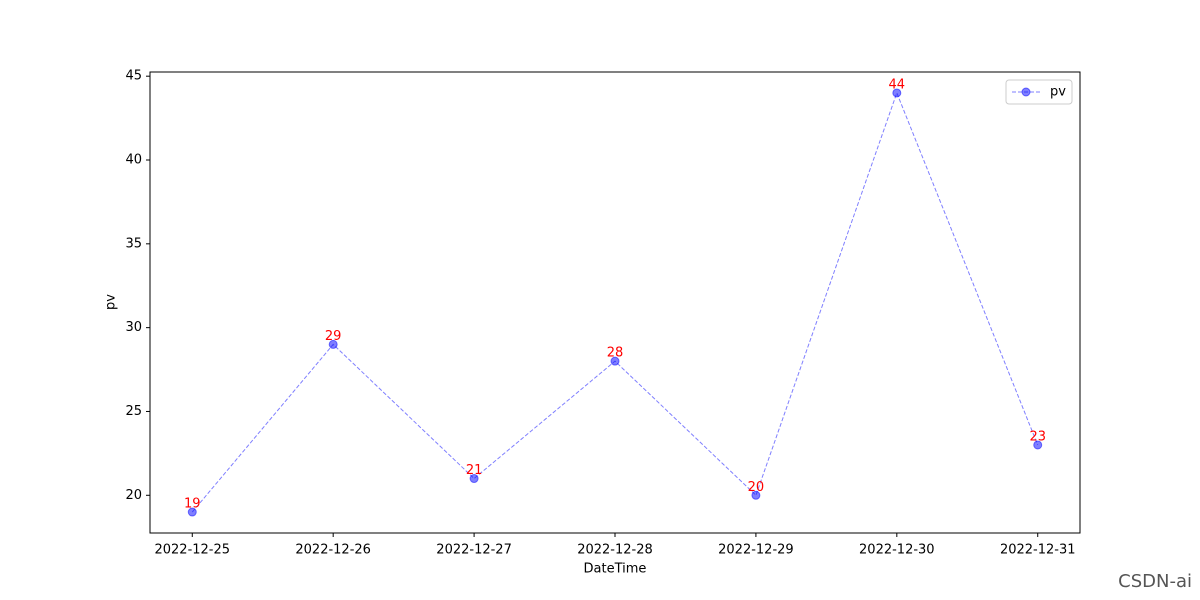  What do you see at coordinates (133, 76) in the screenshot?
I see `y-tick-label: 45` at bounding box center [133, 76].